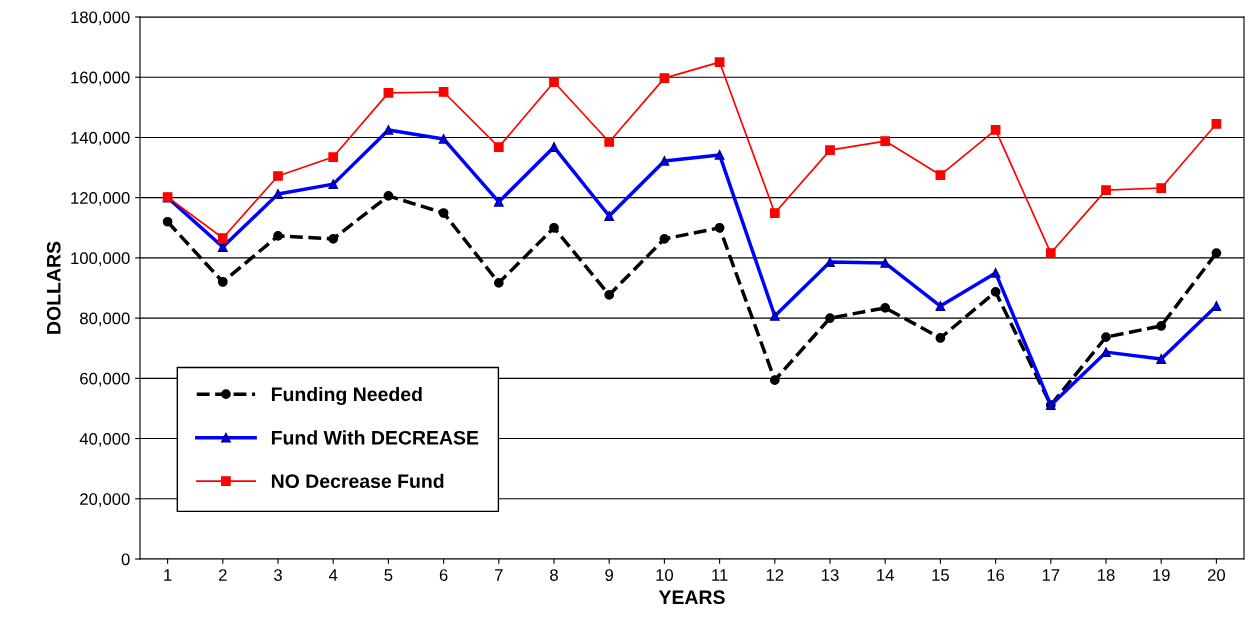 This screenshot has width=1249, height=633. What do you see at coordinates (554, 575) in the screenshot?
I see `x-tick-label: 8` at bounding box center [554, 575].